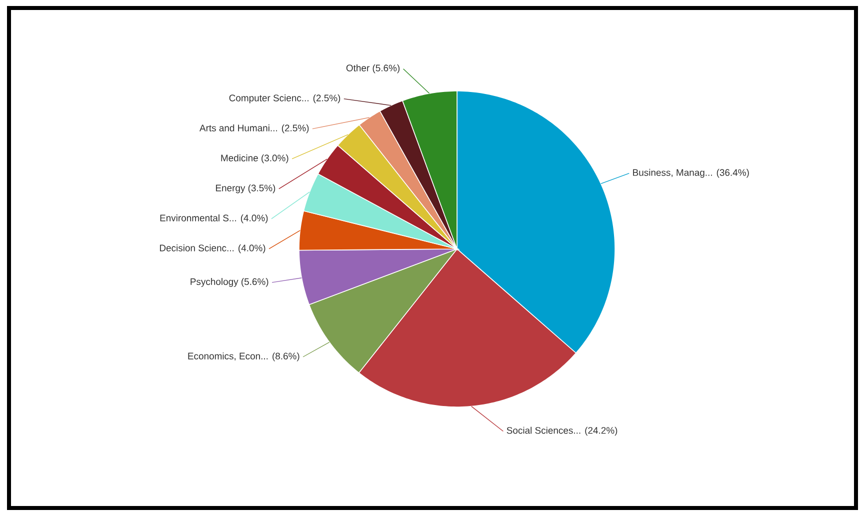 This screenshot has height=514, width=862. What do you see at coordinates (562, 431) in the screenshot?
I see `slice-label: Social Sciences... (24.2%)` at bounding box center [562, 431].